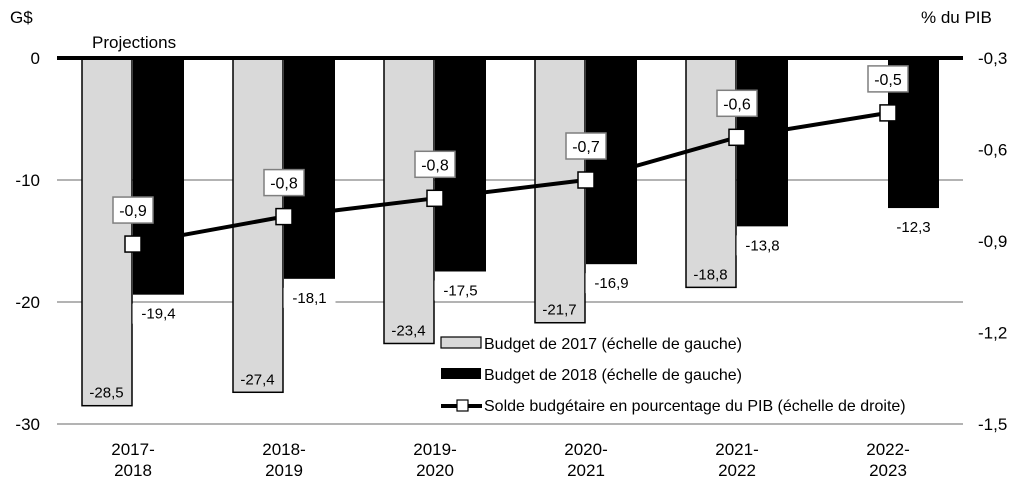 The height and width of the screenshot is (485, 1018). I want to click on x-tick-label: 2019- 2020, so click(434, 460).